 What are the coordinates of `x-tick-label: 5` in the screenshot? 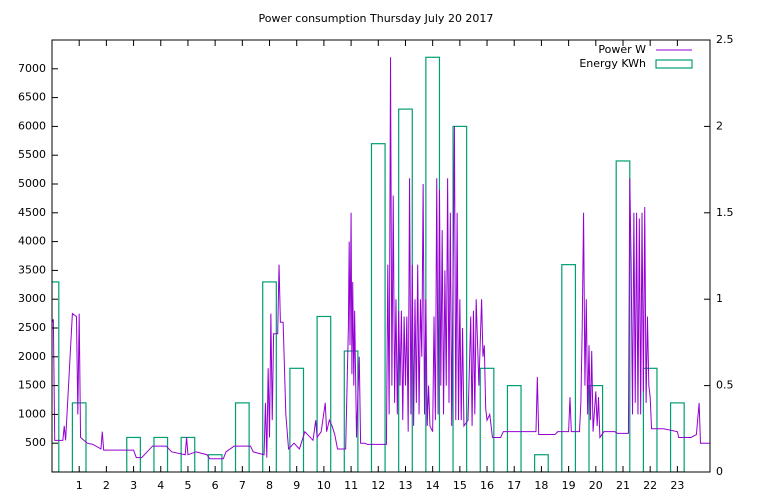 It's located at (187, 485).